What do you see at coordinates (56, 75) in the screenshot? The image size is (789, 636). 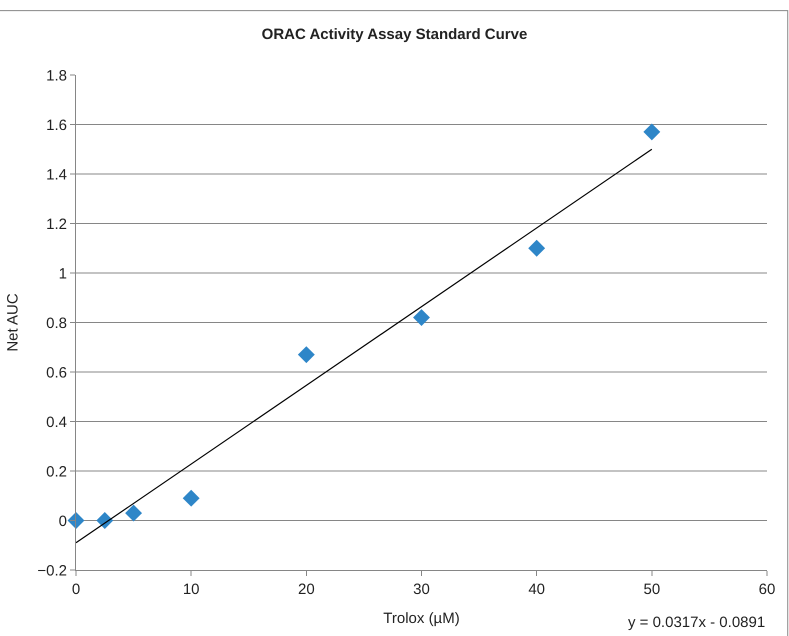 I see `y-tick-label: 1.8` at bounding box center [56, 75].